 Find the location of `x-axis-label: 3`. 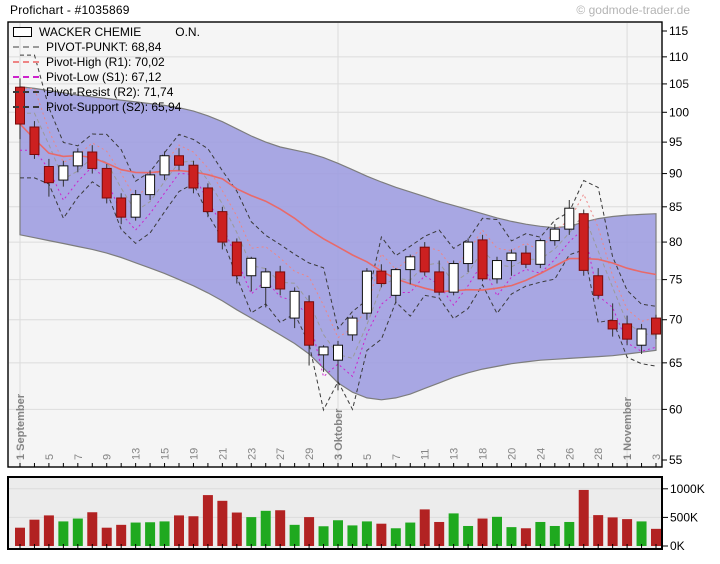

x-axis-label: 3 is located at coordinates (657, 457).